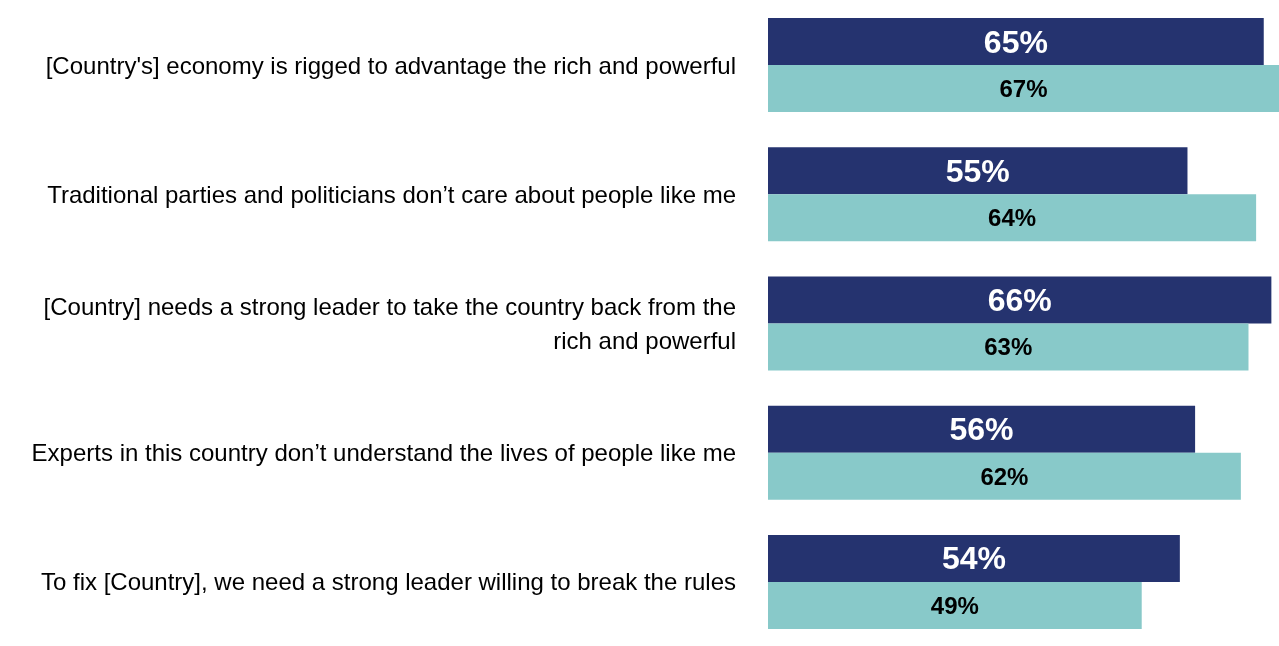 The height and width of the screenshot is (646, 1279). I want to click on data-label: 62%, so click(1004, 476).